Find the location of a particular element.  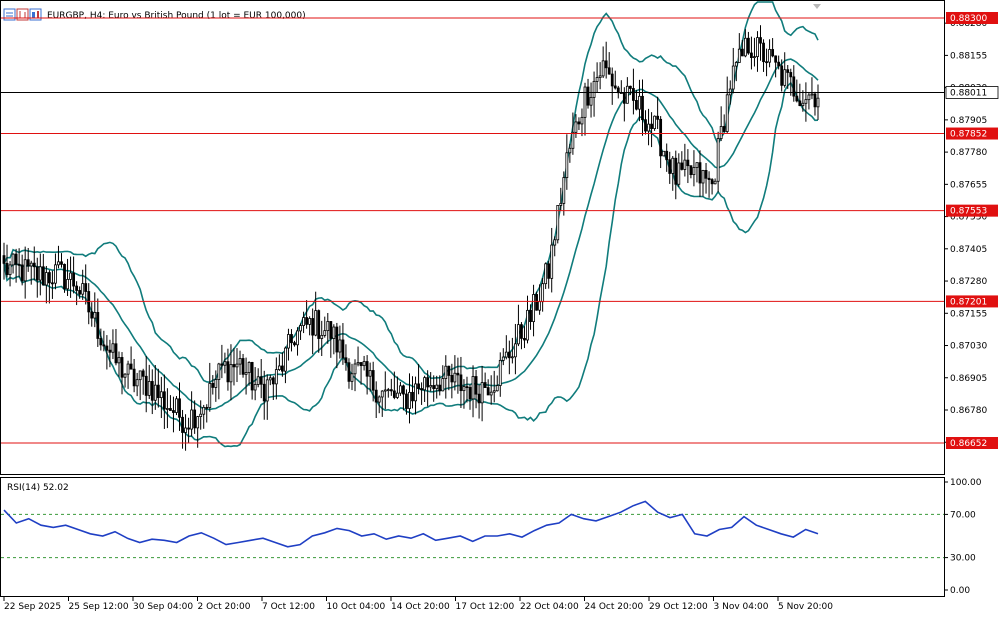

time-tick-label: 24 Oct 20:00 is located at coordinates (614, 607).